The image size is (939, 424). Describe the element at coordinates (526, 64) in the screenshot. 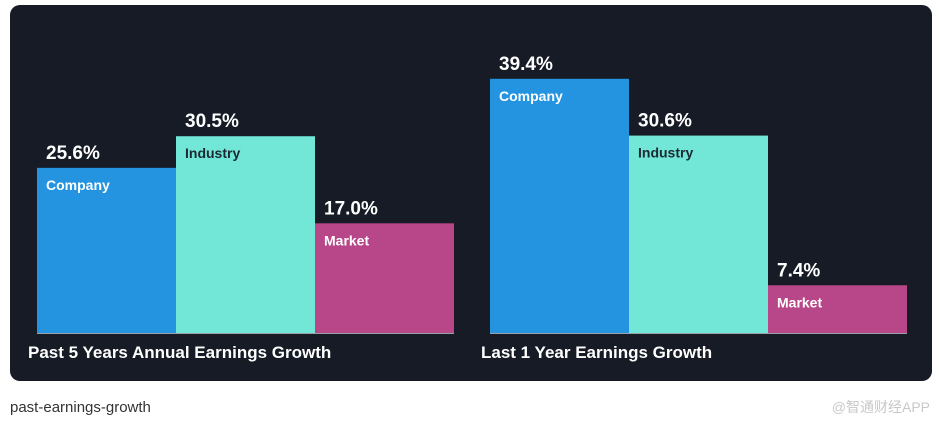

I see `bar-value-label: 39.4%` at that location.